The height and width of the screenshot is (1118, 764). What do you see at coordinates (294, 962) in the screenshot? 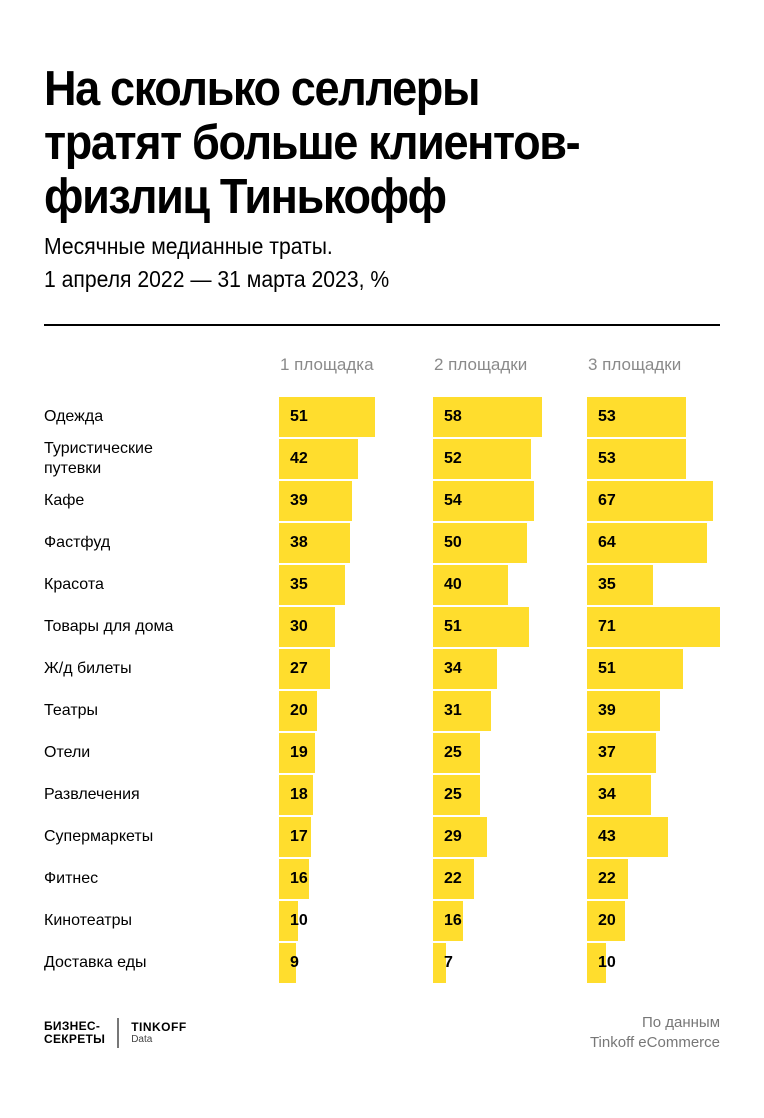
I see `bar-value: 9` at bounding box center [294, 962].